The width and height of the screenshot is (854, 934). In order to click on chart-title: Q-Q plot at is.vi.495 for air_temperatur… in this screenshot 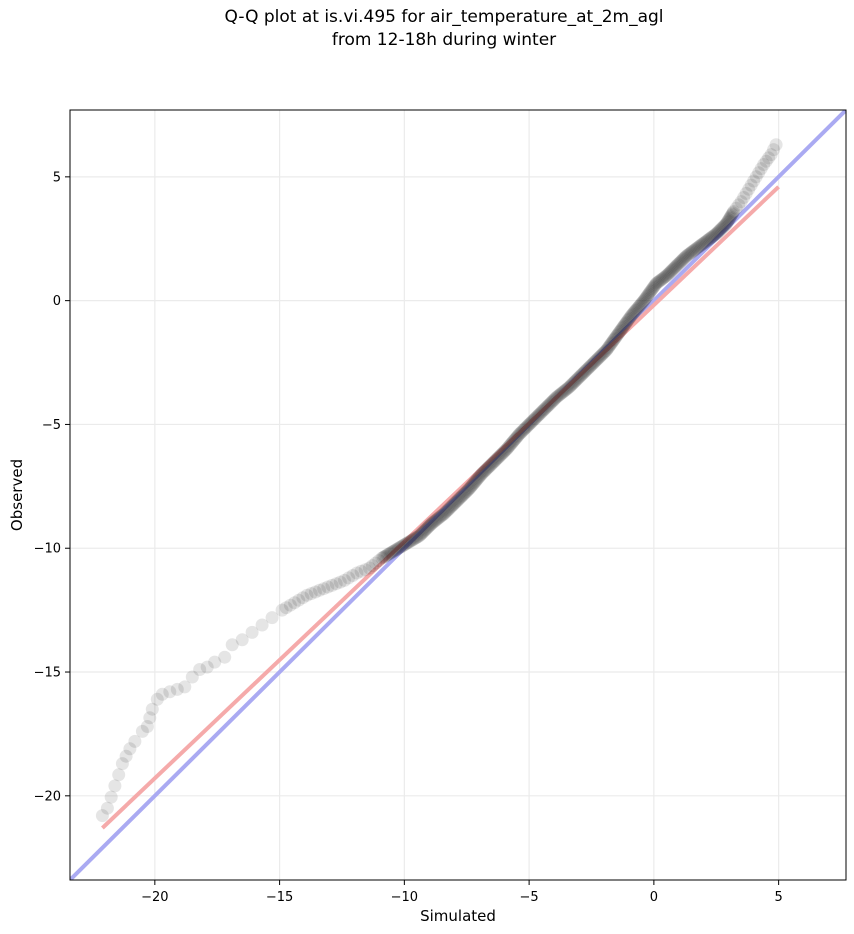, I will do `click(444, 17)`.